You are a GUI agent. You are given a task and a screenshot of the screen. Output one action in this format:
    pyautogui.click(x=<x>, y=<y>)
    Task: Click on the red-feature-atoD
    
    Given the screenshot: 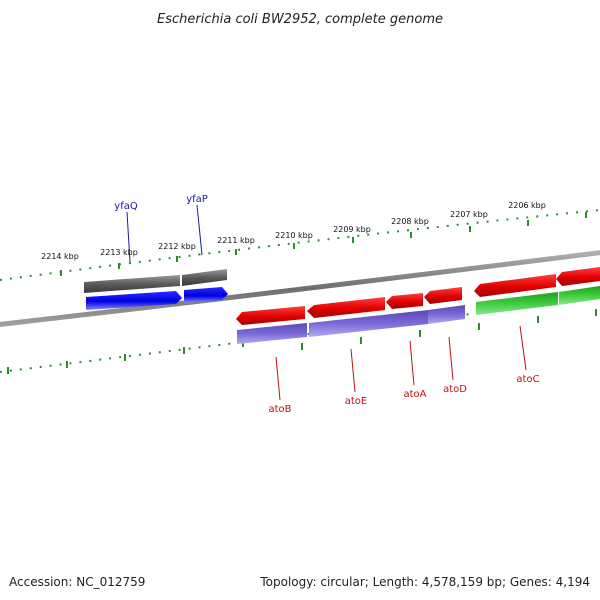 What is the action you would take?
    pyautogui.click(x=443, y=295)
    